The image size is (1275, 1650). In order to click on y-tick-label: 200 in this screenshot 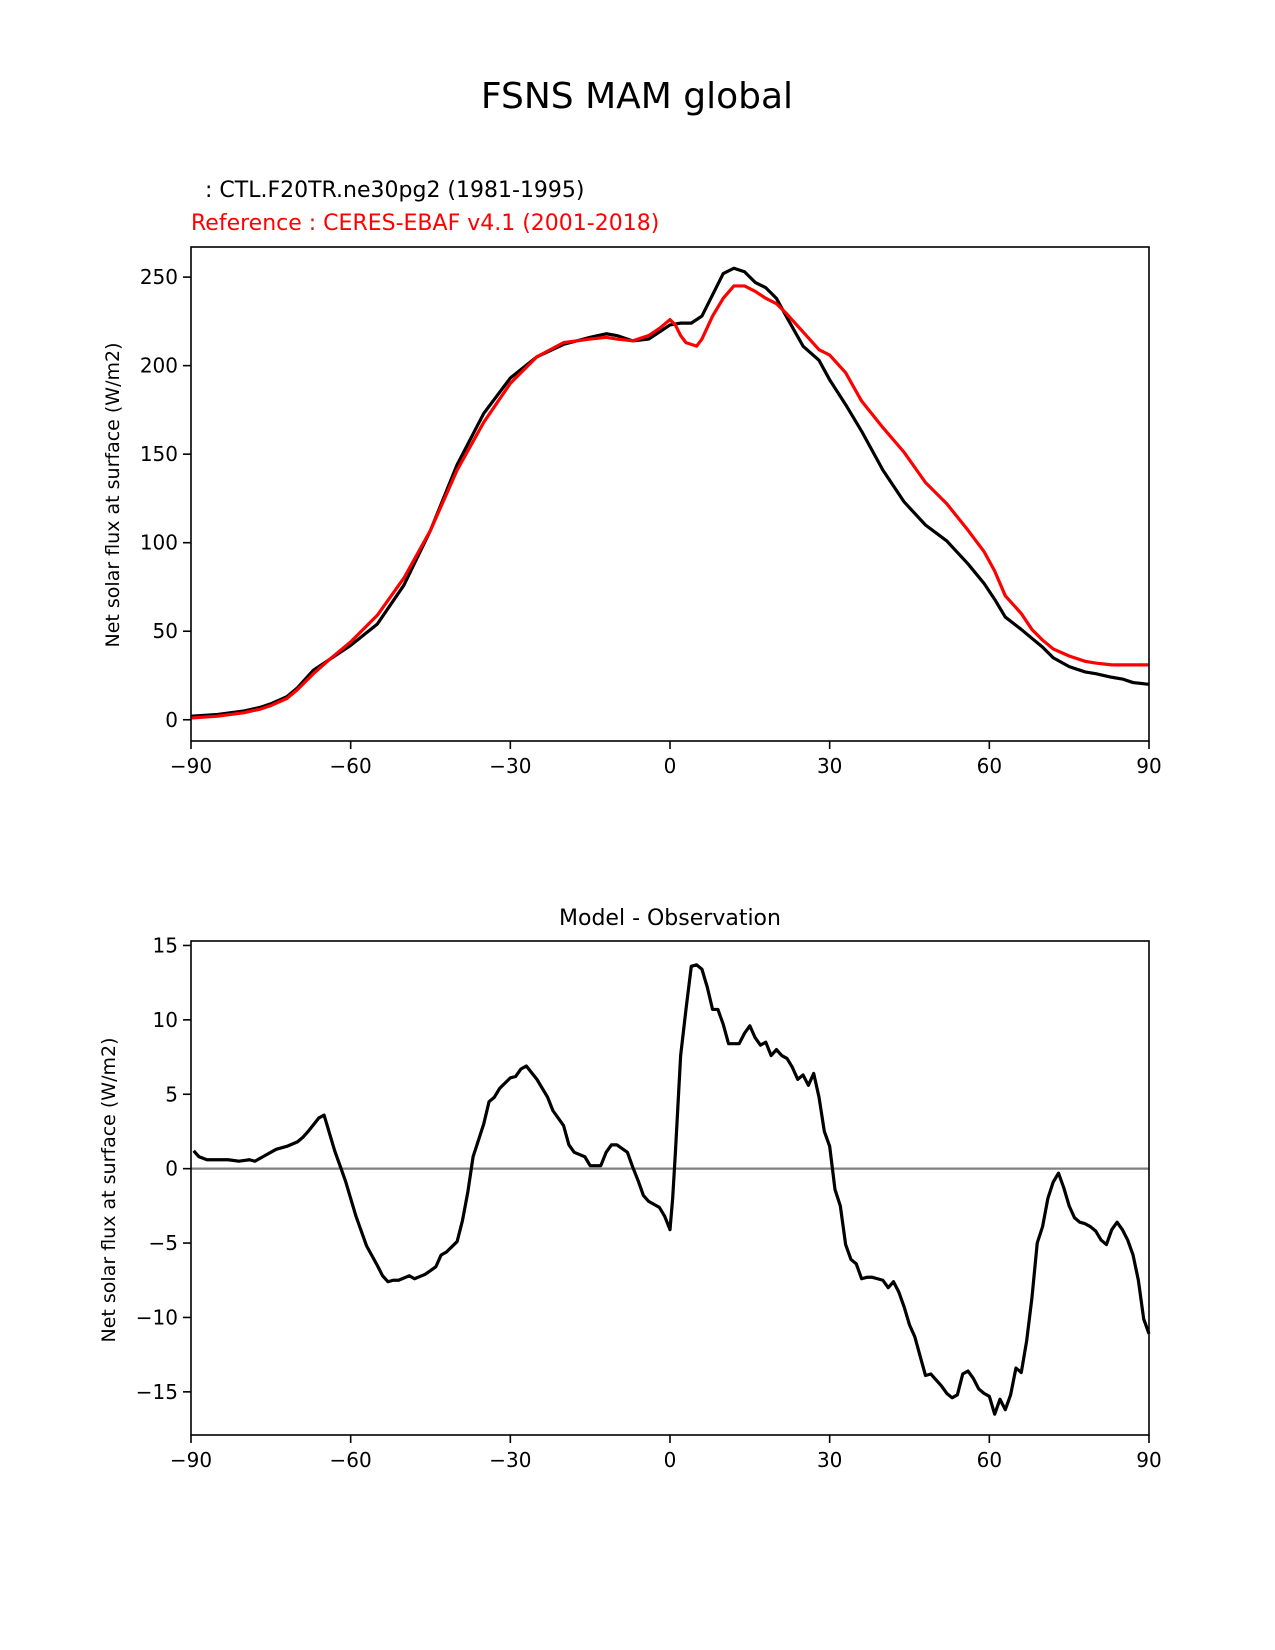, I will do `click(159, 366)`.